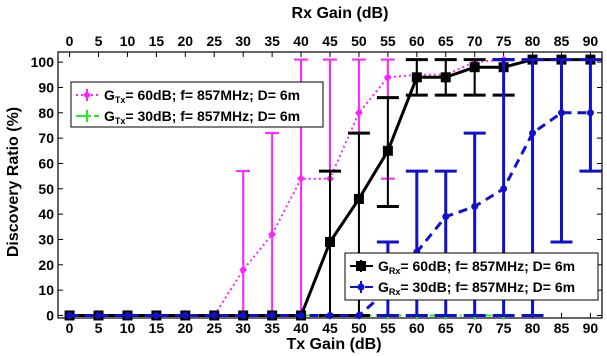 This screenshot has width=607, height=356. I want to click on top-tick-label: 10, so click(128, 41).